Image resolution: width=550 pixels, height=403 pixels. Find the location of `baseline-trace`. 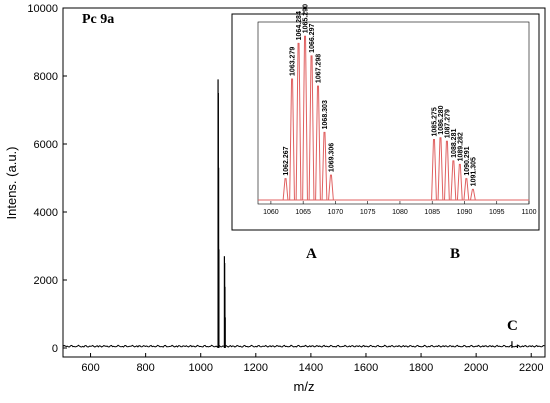

baseline-trace is located at coordinates (303, 346).